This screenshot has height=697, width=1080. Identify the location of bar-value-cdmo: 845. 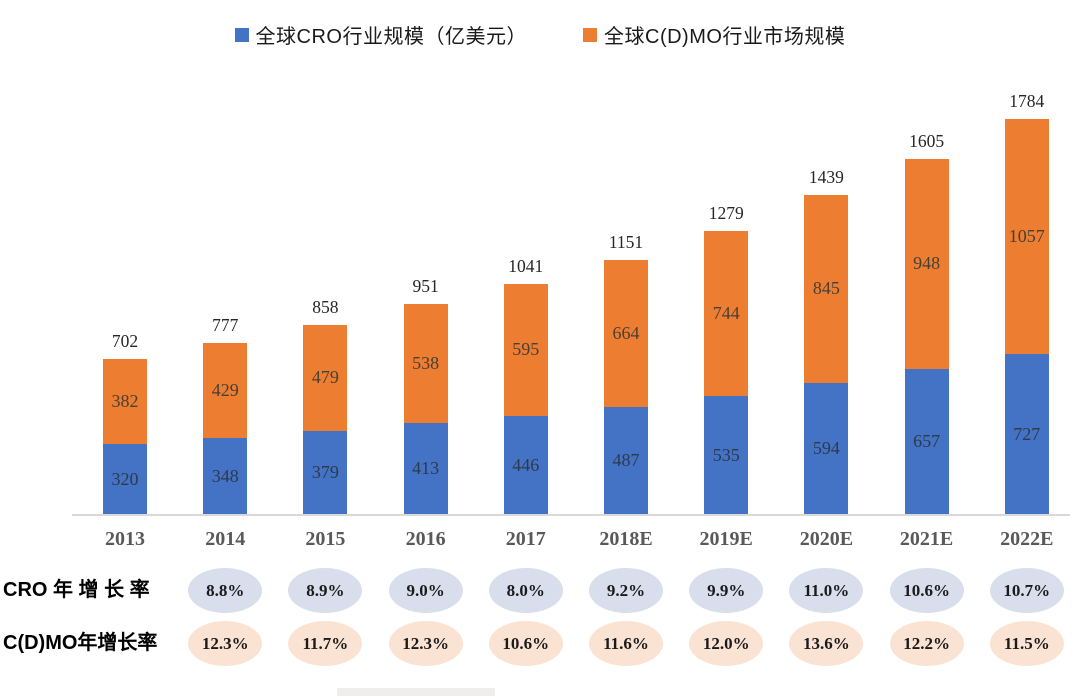
(826, 288).